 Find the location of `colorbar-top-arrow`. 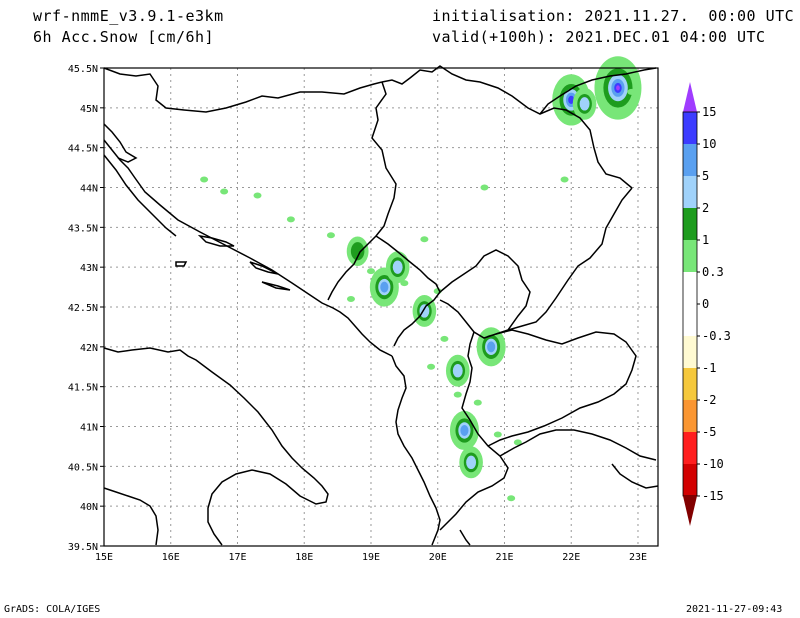

colorbar-top-arrow is located at coordinates (690, 97).